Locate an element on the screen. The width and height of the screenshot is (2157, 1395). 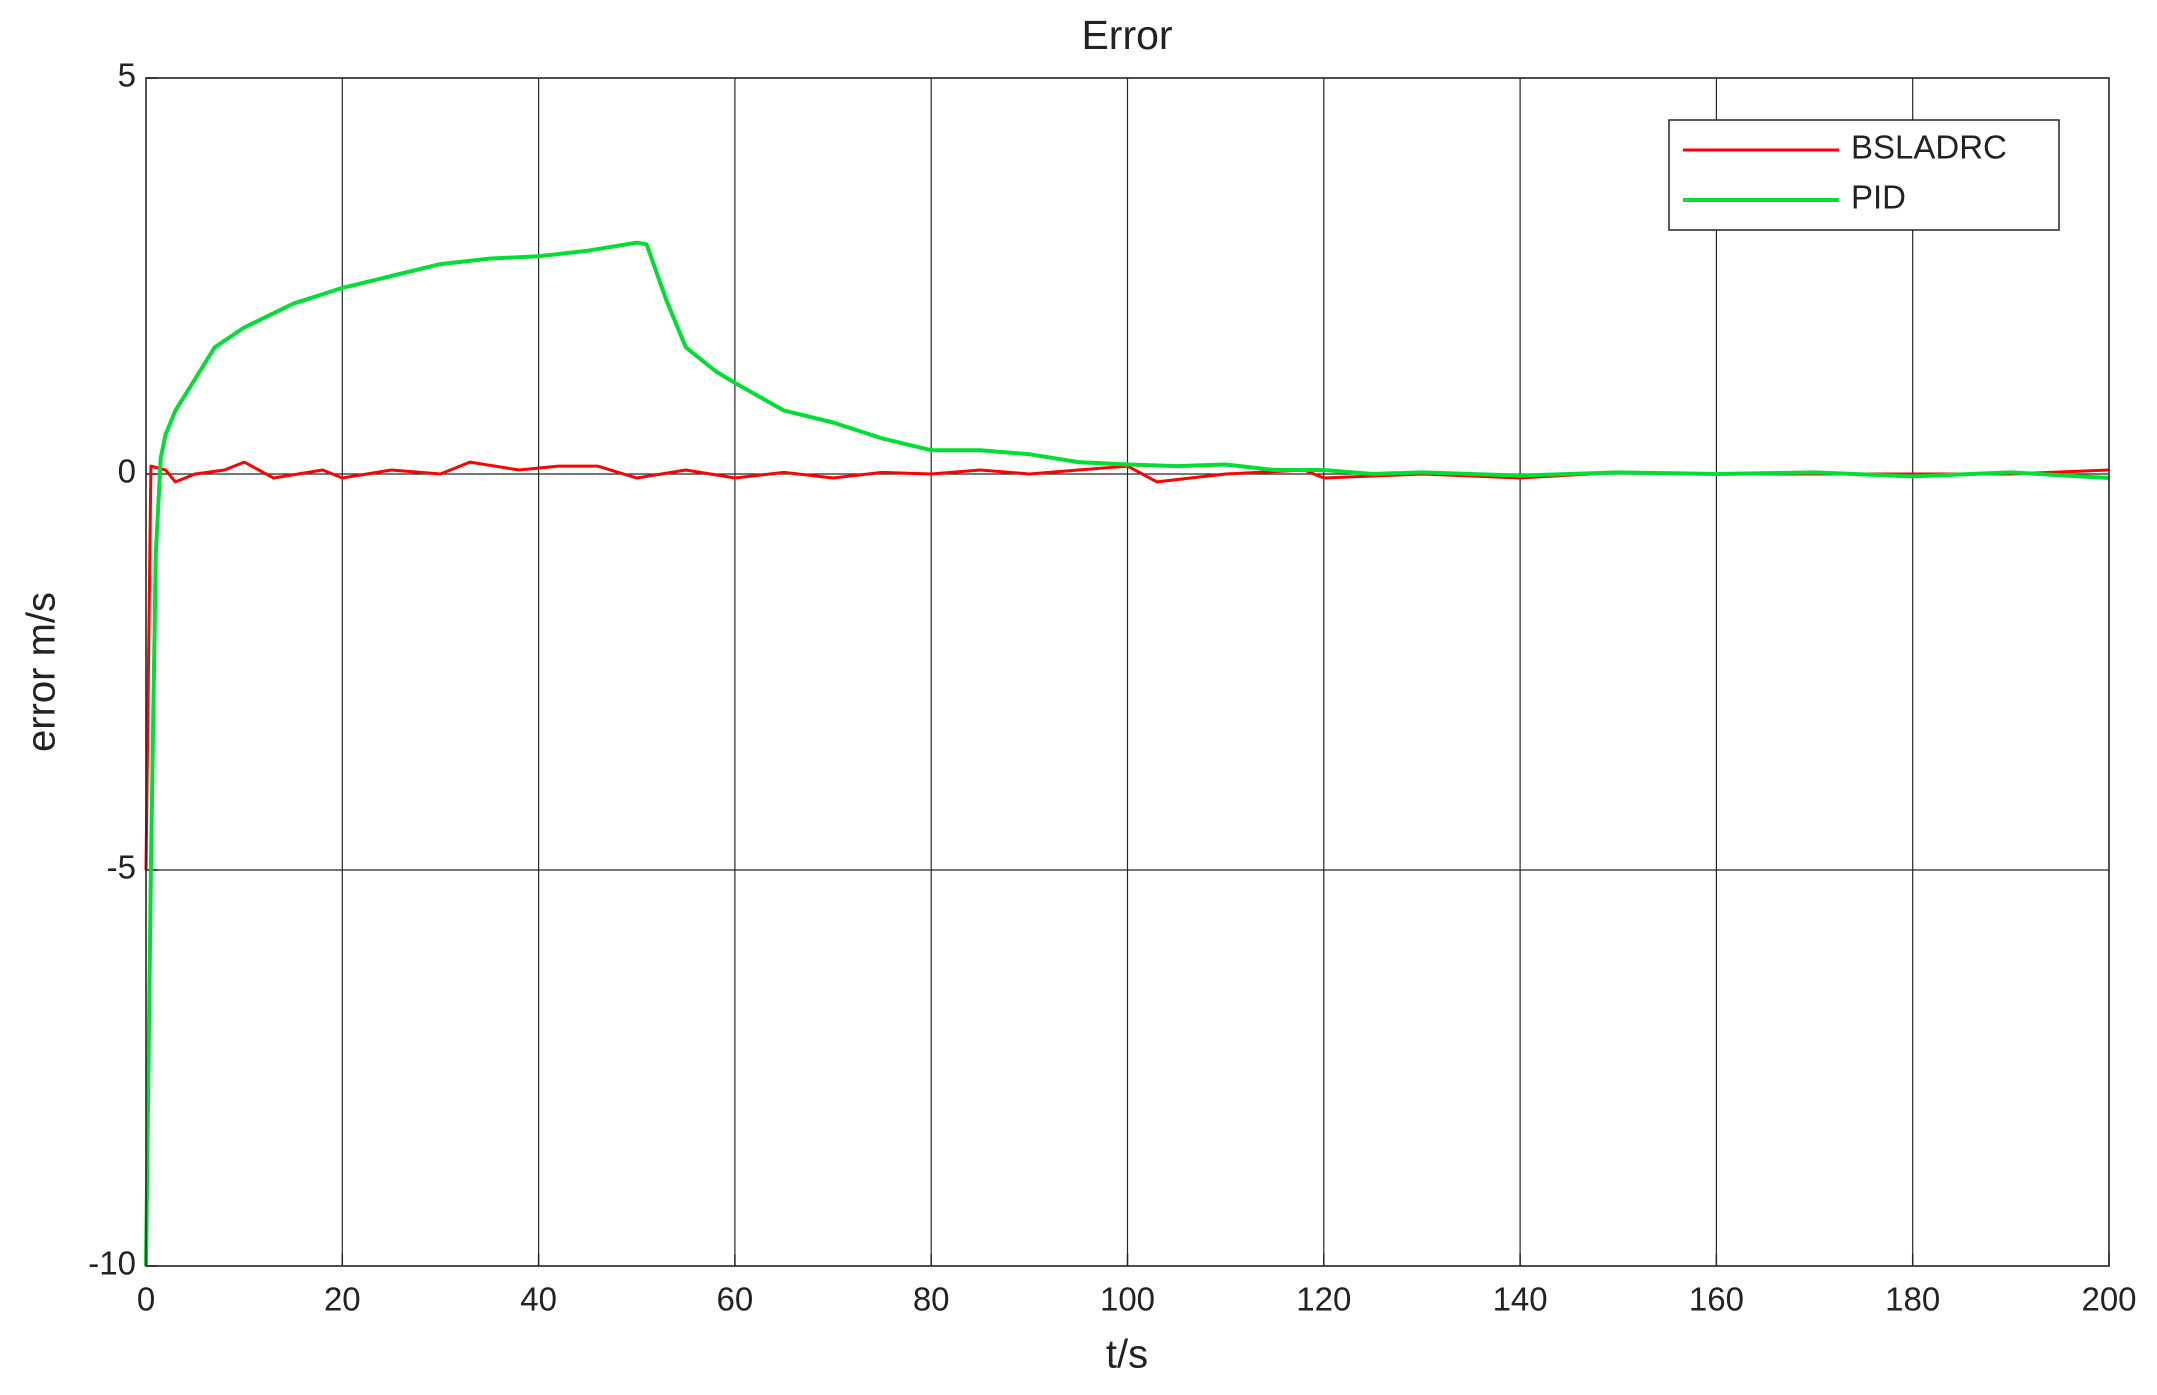
x-tick-label: 200 is located at coordinates (2108, 1299).